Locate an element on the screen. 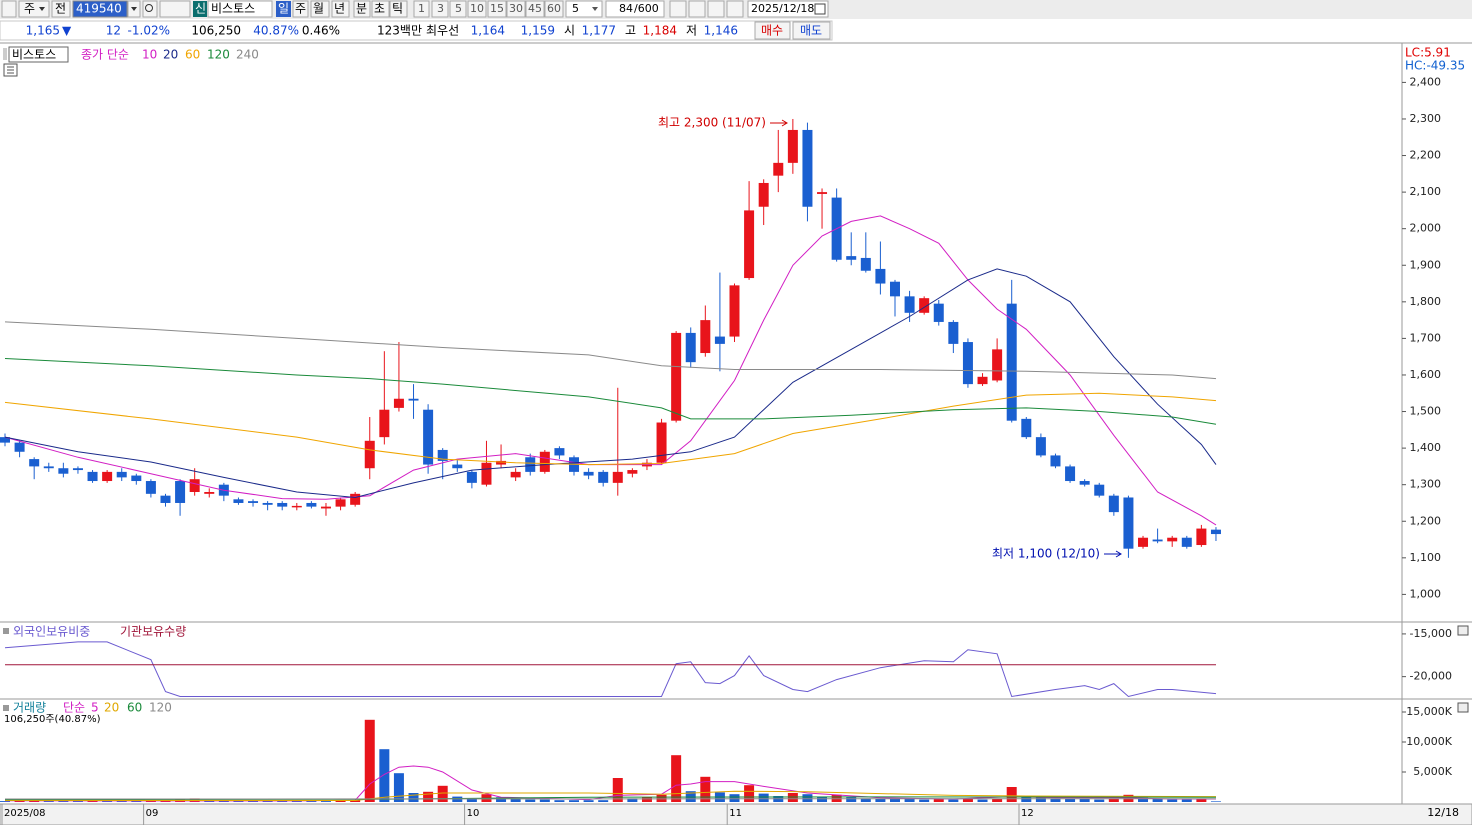 The image size is (1472, 825). prev-button is located at coordinates (61, 9).